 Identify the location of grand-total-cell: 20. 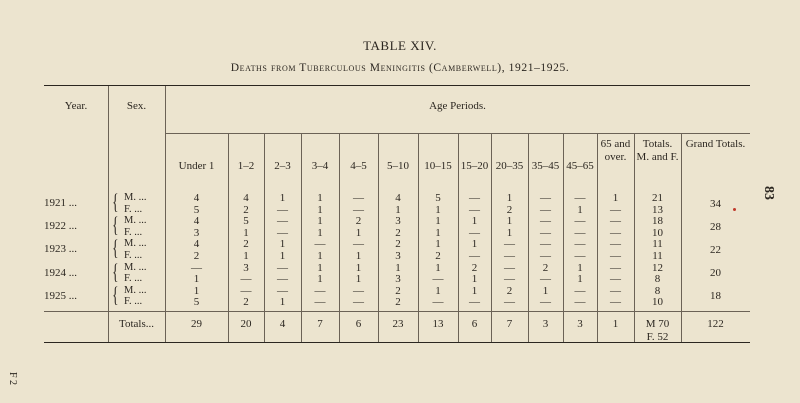
(715, 273).